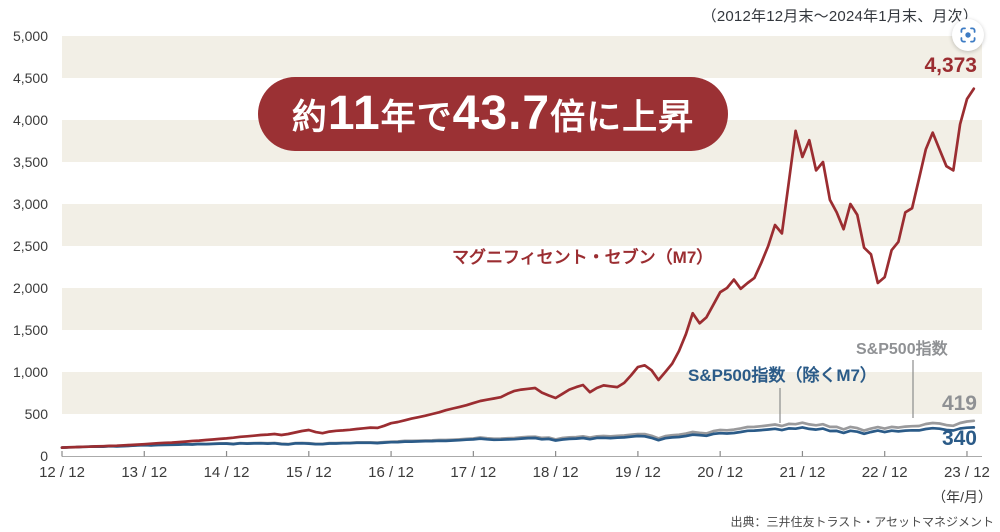  What do you see at coordinates (30, 246) in the screenshot?
I see `y-axis-tick-label: 2,500` at bounding box center [30, 246].